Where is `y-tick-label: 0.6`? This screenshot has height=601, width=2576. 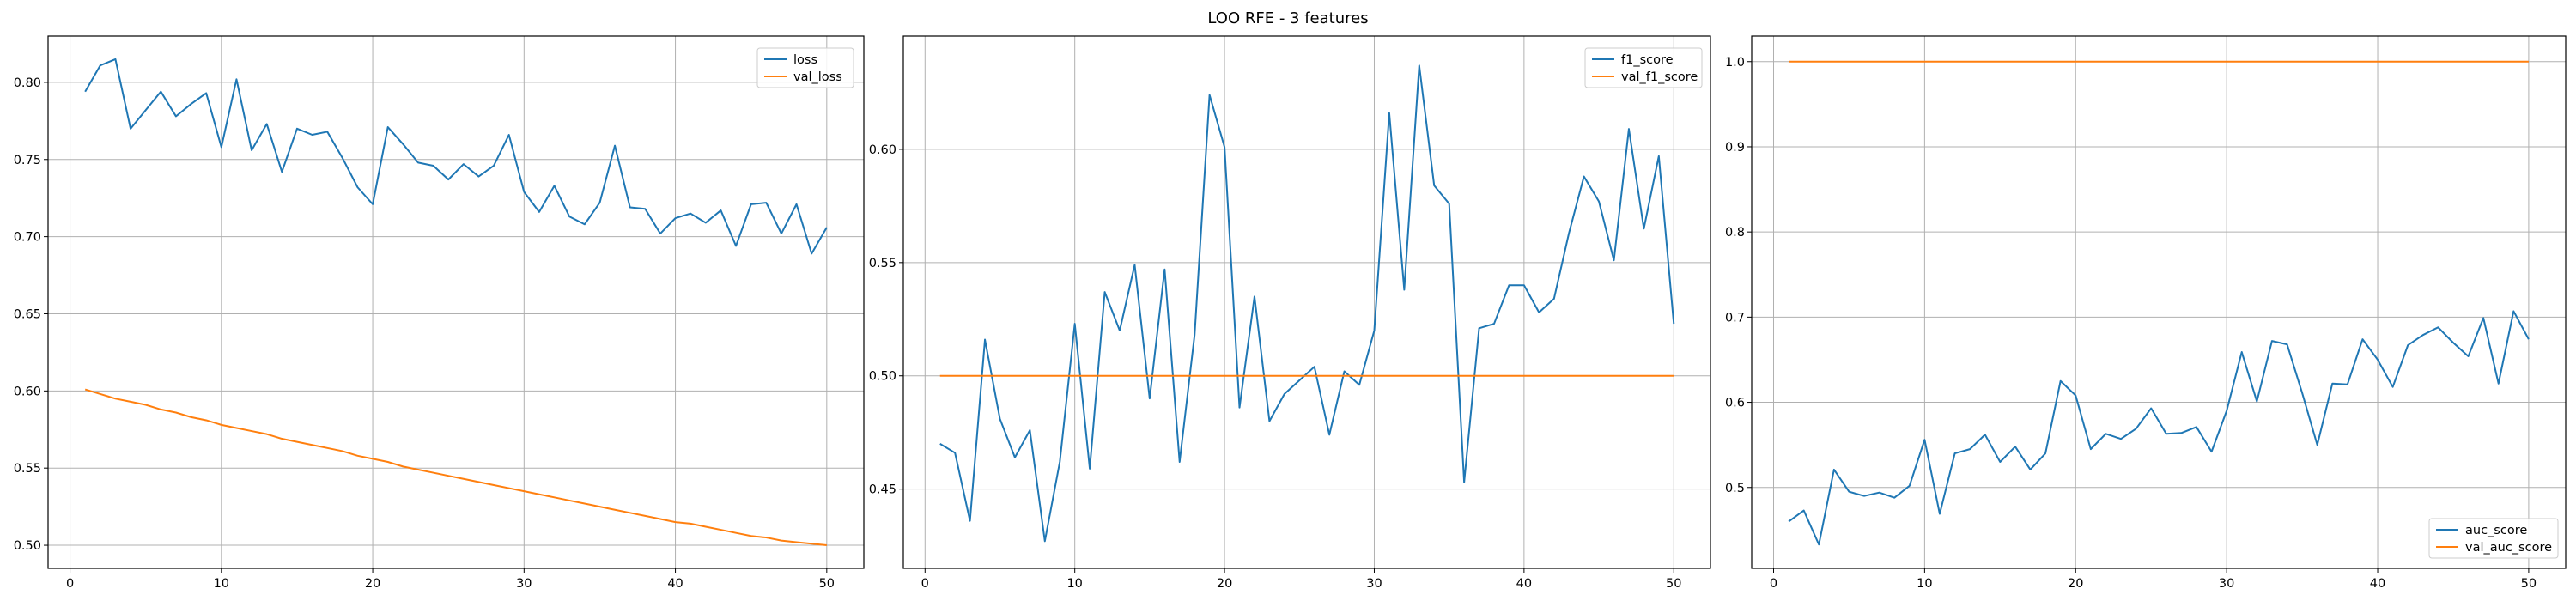 y-tick-label: 0.6 is located at coordinates (1735, 403).